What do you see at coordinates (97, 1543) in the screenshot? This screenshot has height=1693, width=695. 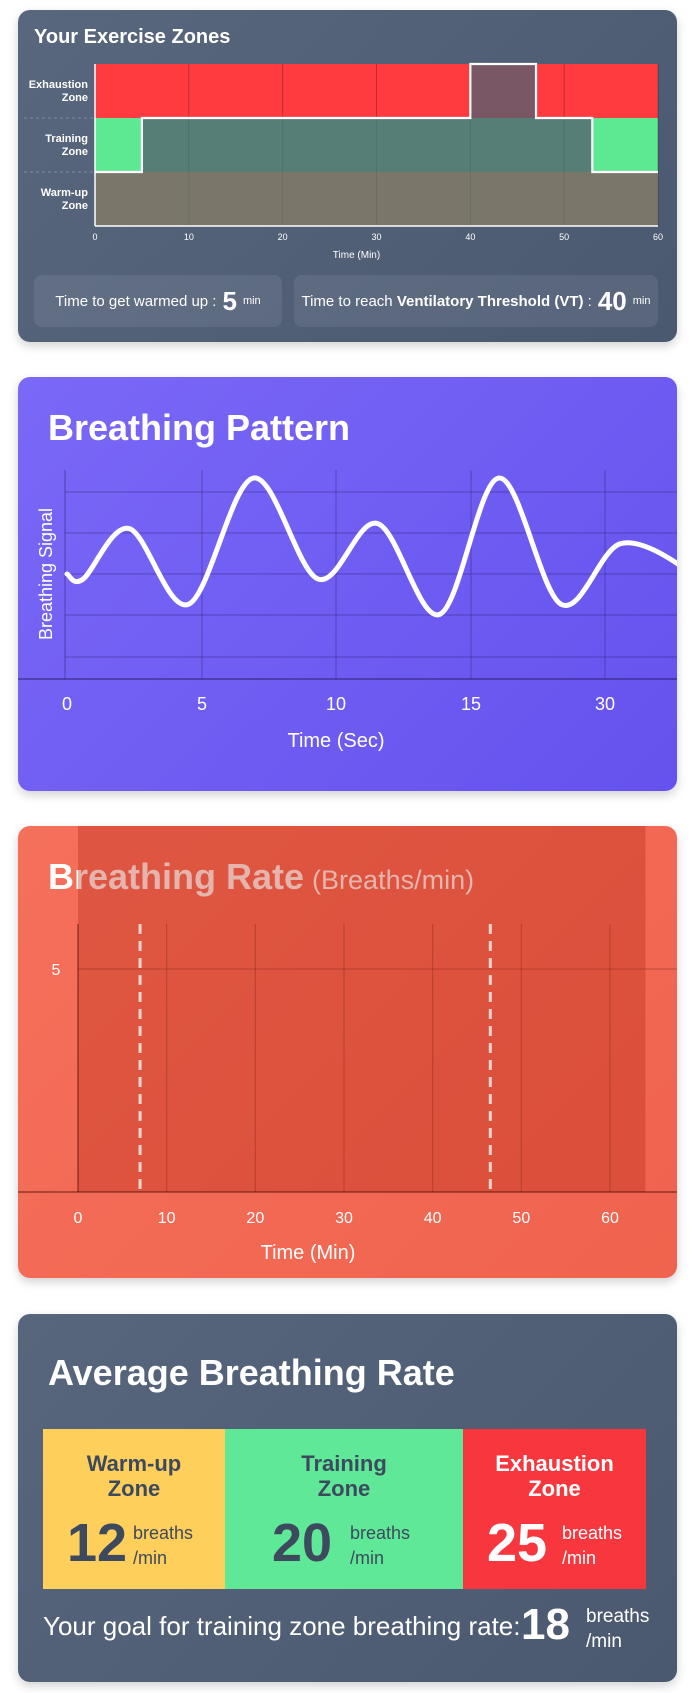 I see `warmup-zone-value: 12` at bounding box center [97, 1543].